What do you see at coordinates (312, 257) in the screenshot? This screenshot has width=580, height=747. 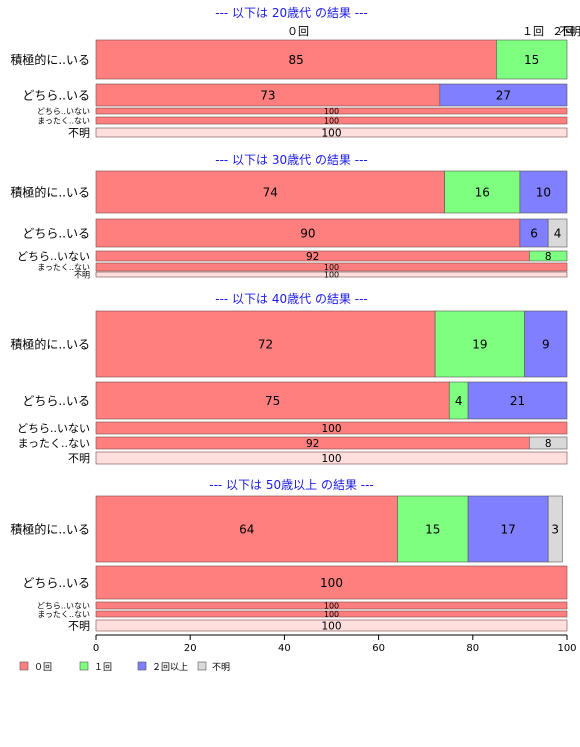 I see `value-label: 92` at bounding box center [312, 257].